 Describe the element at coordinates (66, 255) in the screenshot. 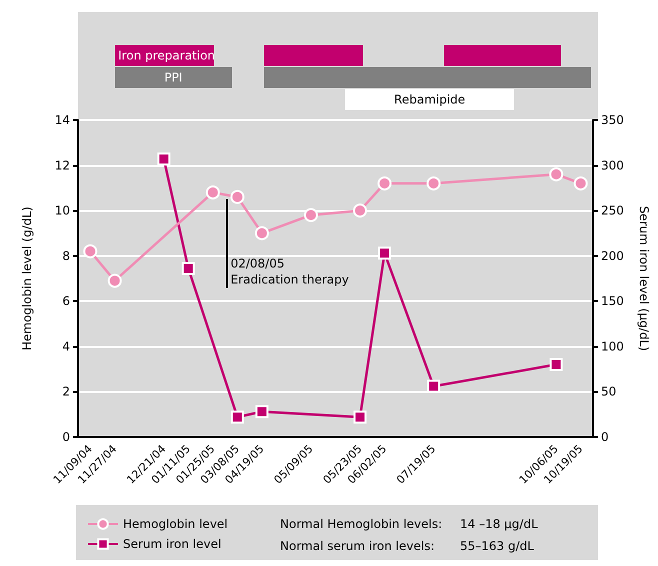

I see `y-tick-label: 8` at that location.